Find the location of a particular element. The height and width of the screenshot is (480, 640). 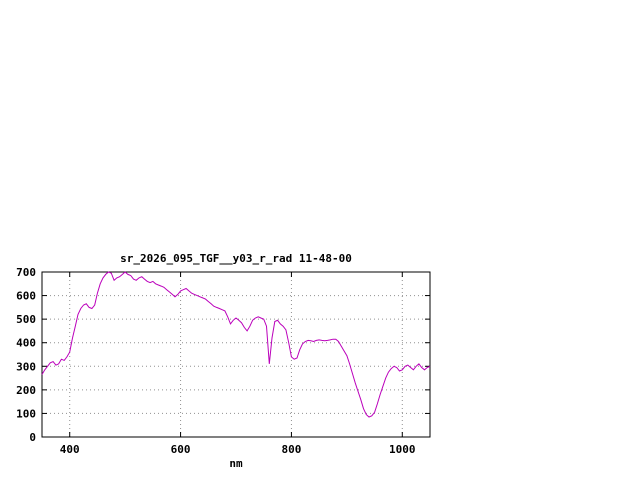

y-tick-label: 400 is located at coordinates (26, 343).